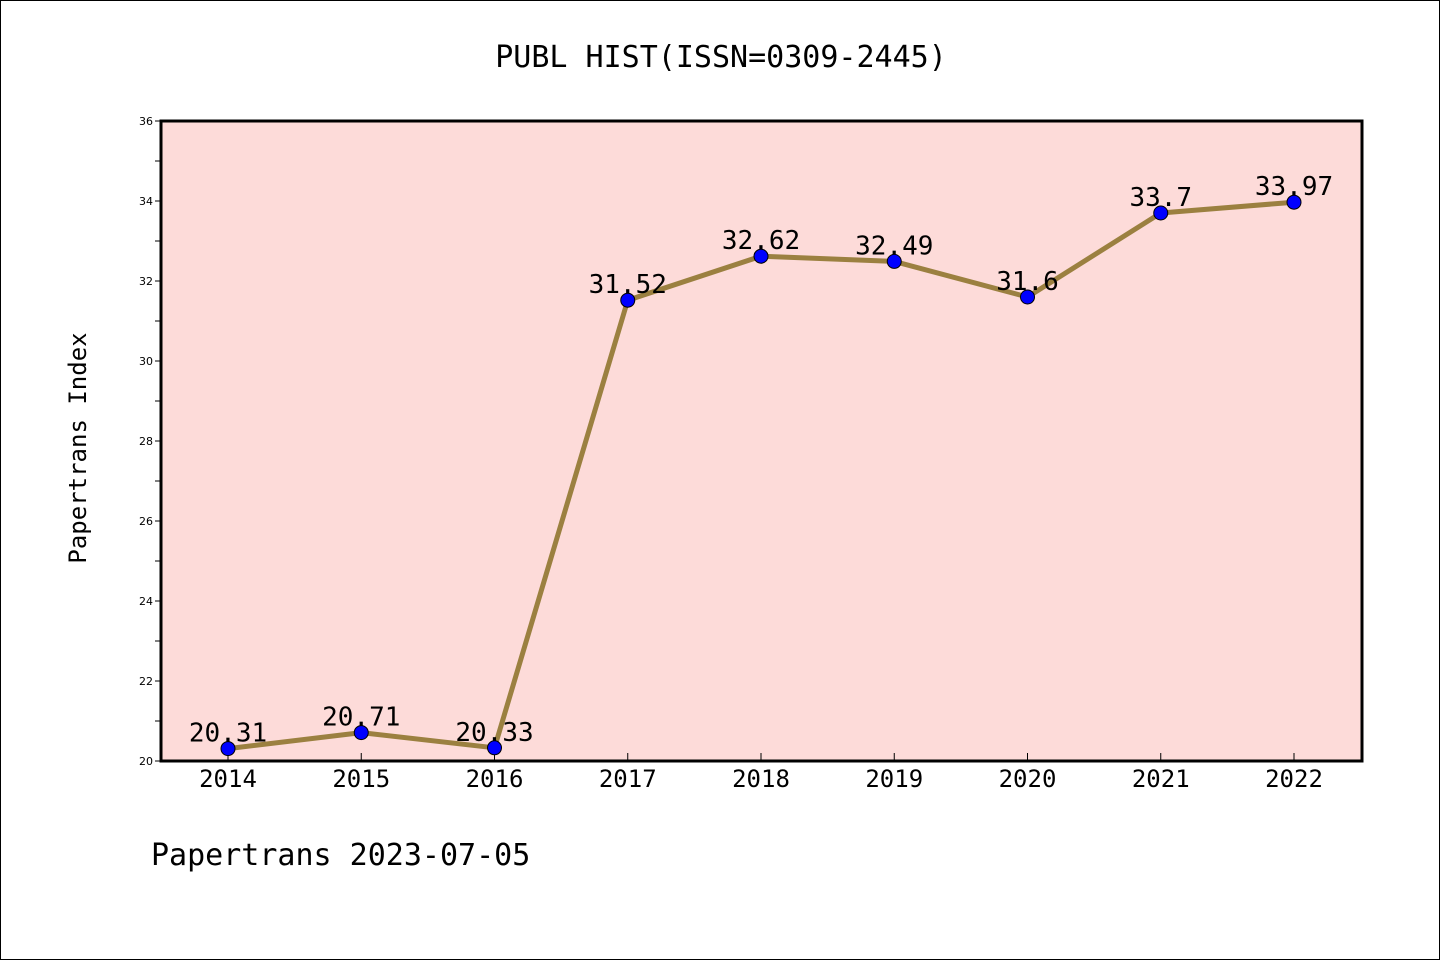 The image size is (1440, 961). What do you see at coordinates (146, 681) in the screenshot?
I see `y-tick-label: 22` at bounding box center [146, 681].